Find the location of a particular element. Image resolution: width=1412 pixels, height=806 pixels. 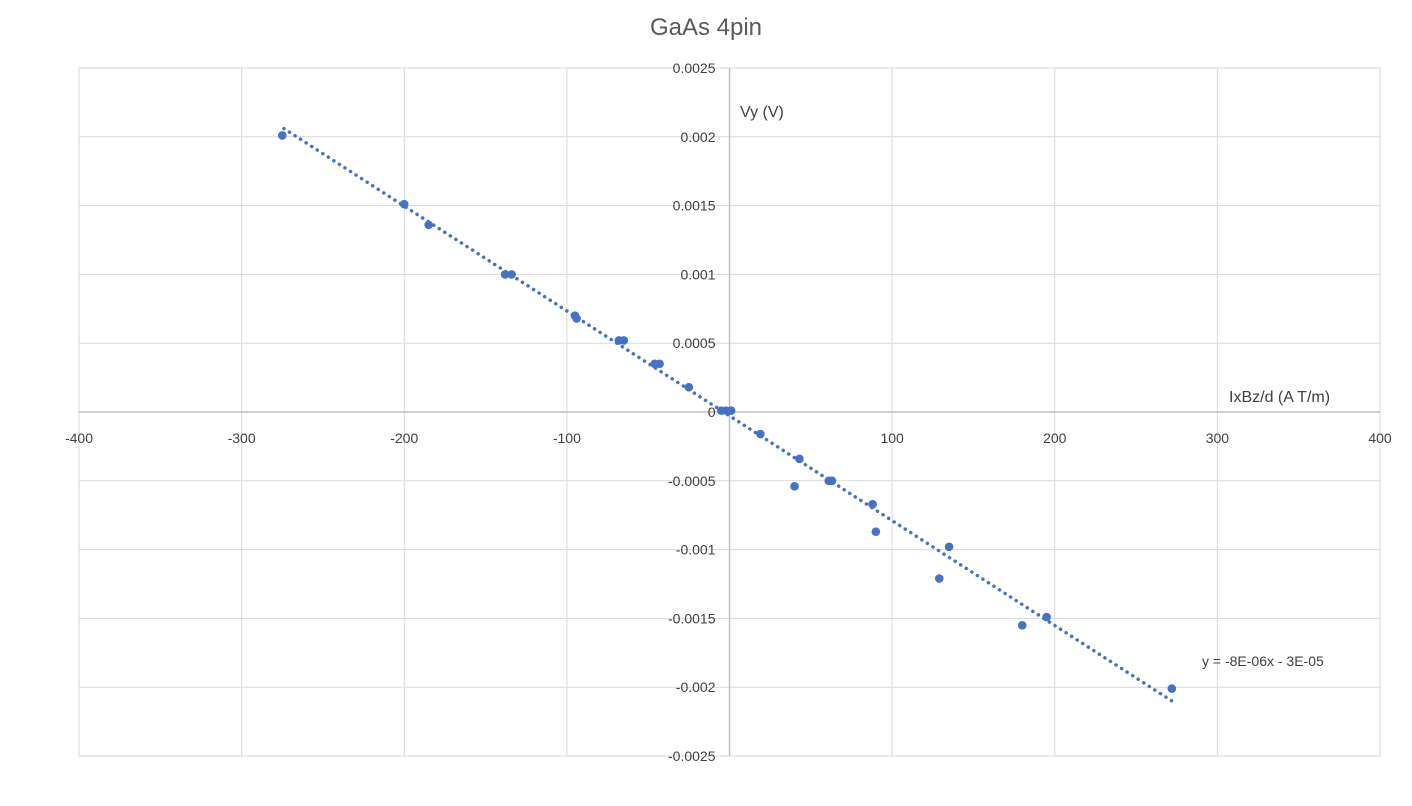

x-tick-label: -300 is located at coordinates (242, 438).